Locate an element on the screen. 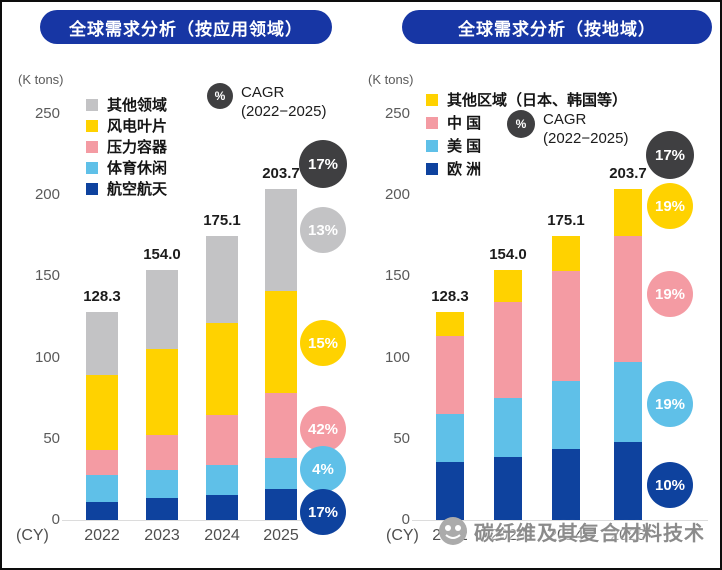  x-axis-year-label: 2024 is located at coordinates (222, 535).